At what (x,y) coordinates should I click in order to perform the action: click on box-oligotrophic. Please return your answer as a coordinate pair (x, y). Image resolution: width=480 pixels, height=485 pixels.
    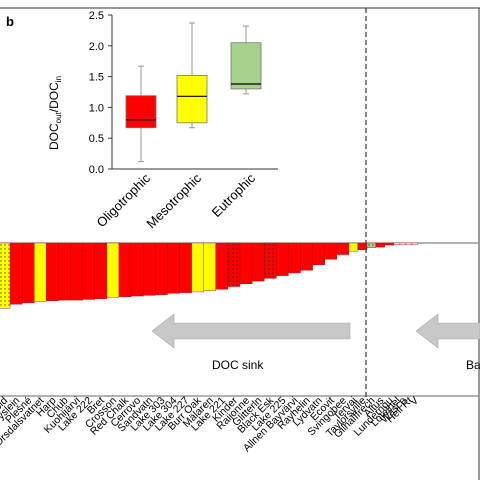
    Looking at the image, I should click on (141, 114).